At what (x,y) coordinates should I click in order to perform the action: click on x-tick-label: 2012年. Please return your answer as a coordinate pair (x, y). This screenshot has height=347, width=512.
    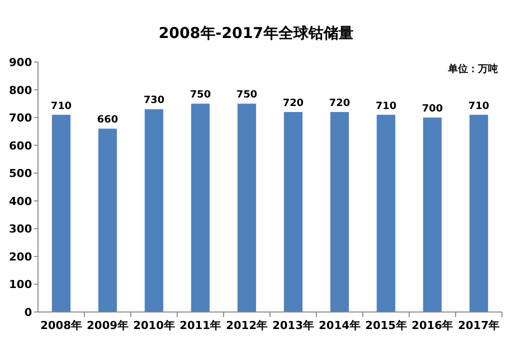
    Looking at the image, I should click on (247, 325).